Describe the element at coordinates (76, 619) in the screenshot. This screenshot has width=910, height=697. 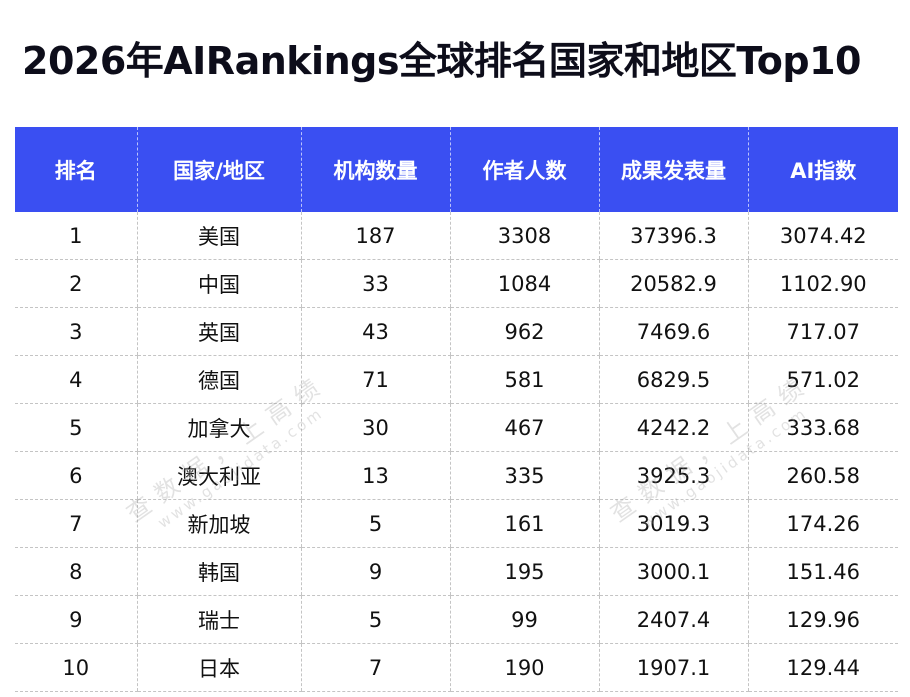
I see `cell-rank: 9` at that location.